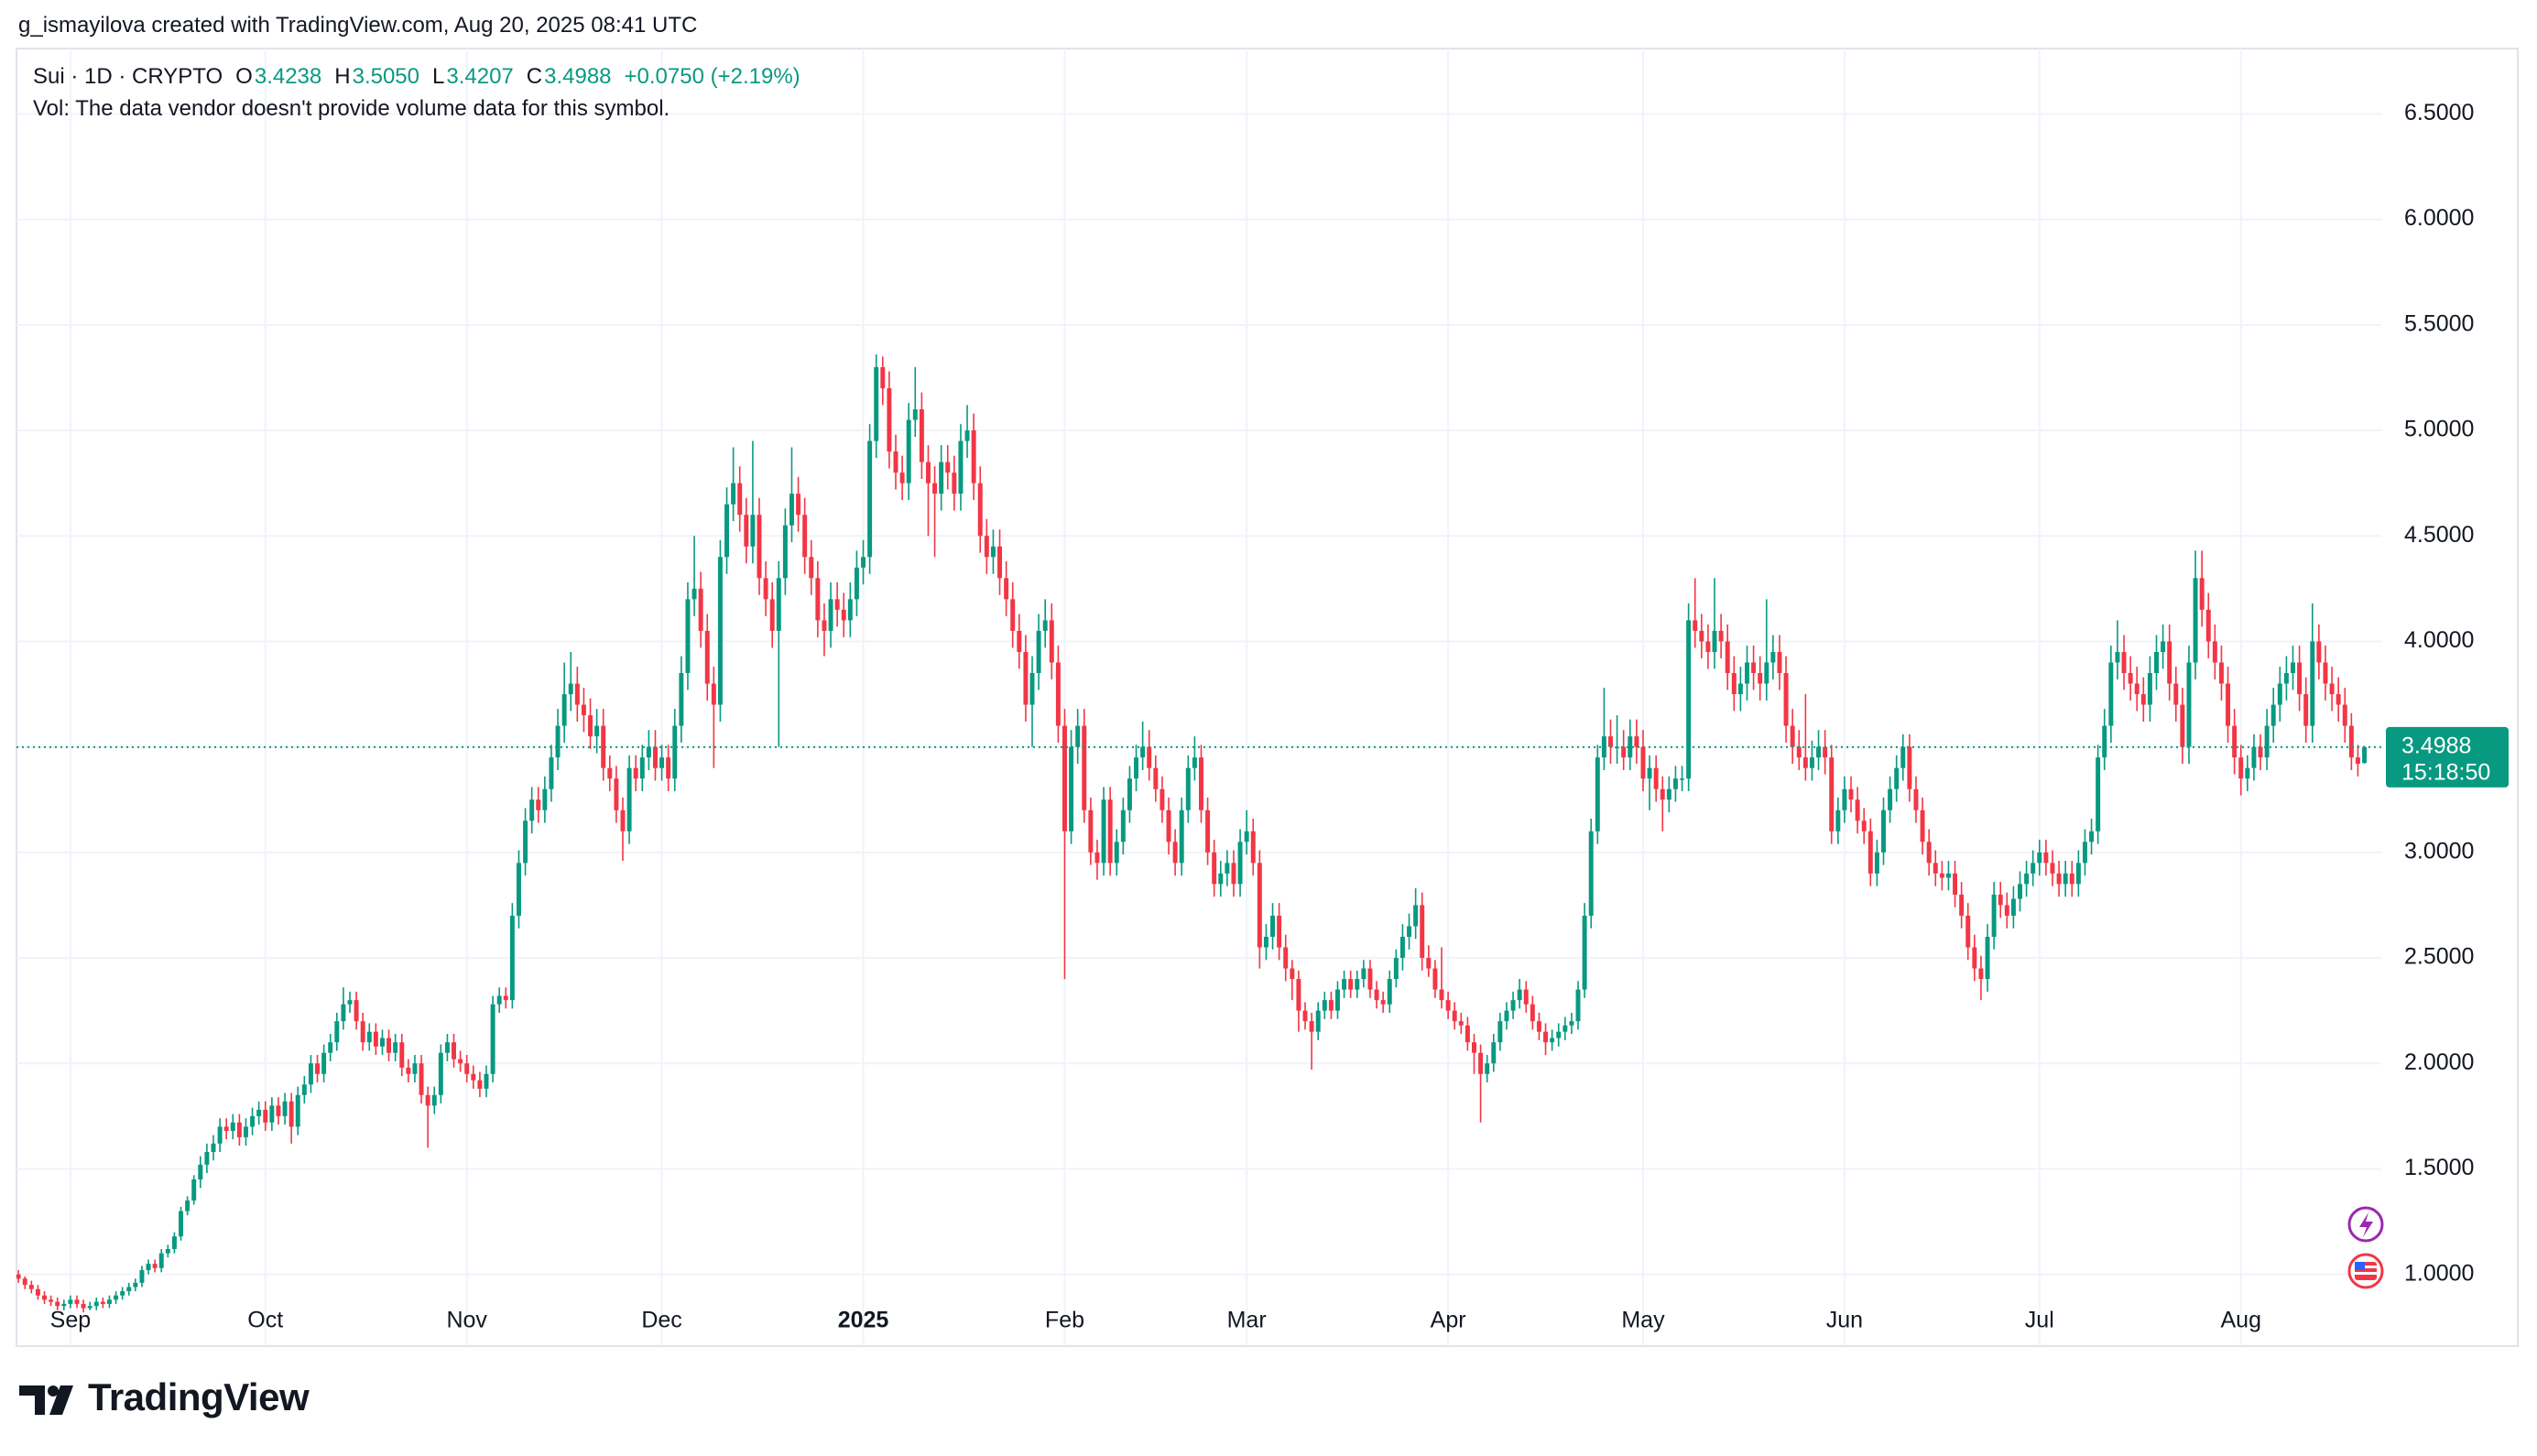 The height and width of the screenshot is (1456, 2537). Describe the element at coordinates (480, 76) in the screenshot. I see `legend-value: 3.4207` at that location.